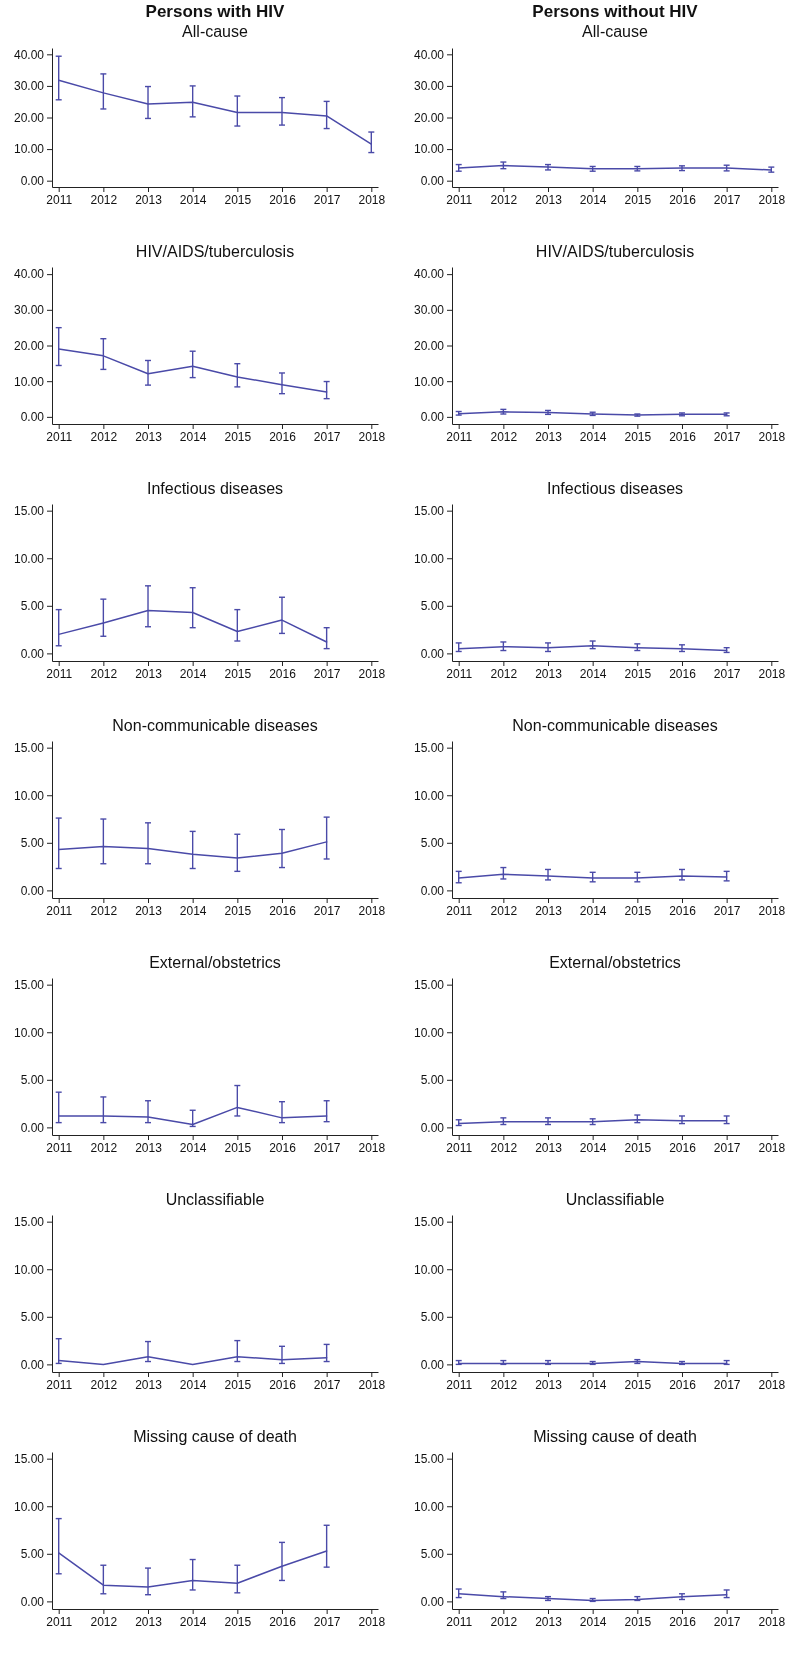 Image resolution: width=800 pixels, height=1661 pixels. What do you see at coordinates (615, 962) in the screenshot?
I see `chart-title: External/obstetrics` at bounding box center [615, 962].